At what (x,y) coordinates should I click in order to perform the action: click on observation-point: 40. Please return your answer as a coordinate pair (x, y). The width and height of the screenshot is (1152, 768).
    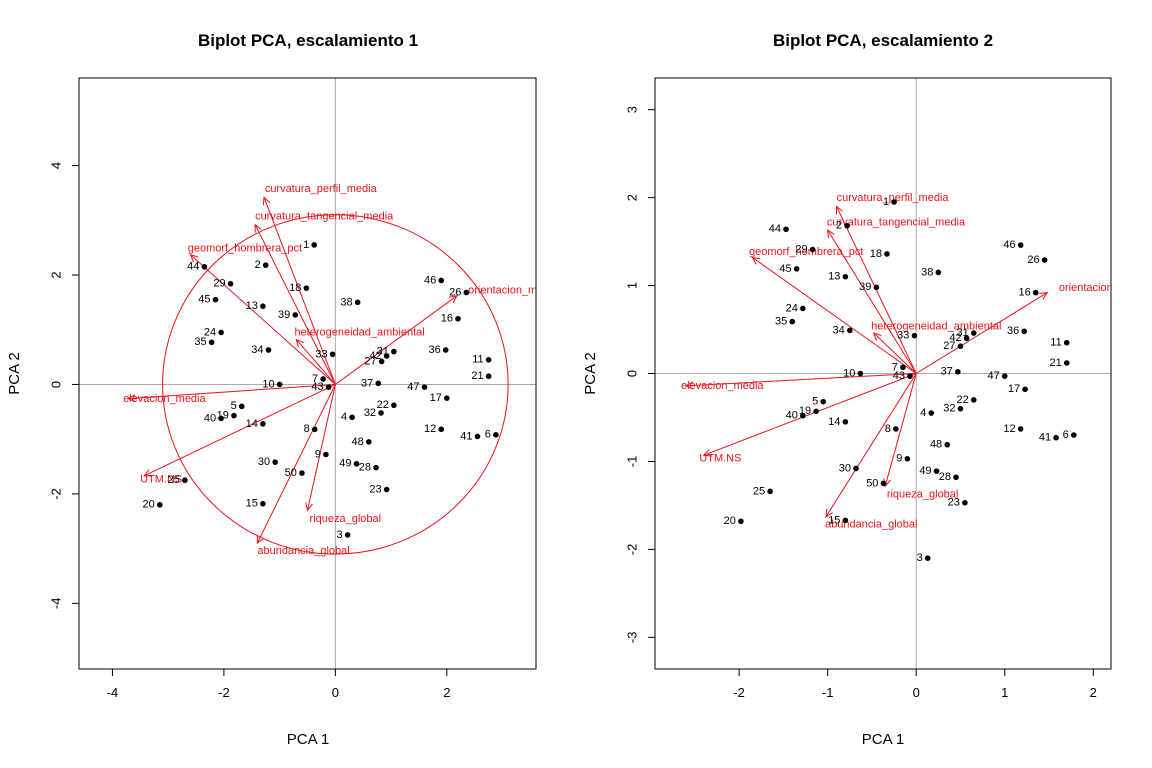
    Looking at the image, I should click on (214, 418).